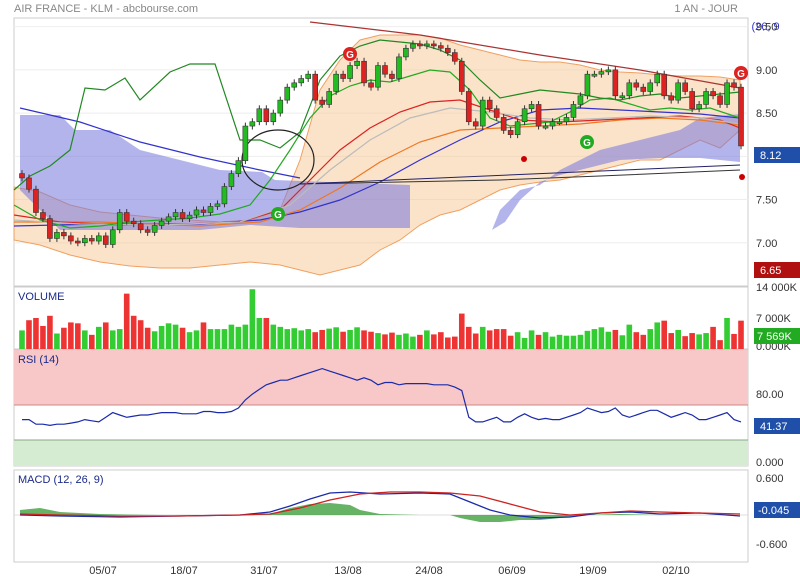 Image resolution: width=800 pixels, height=580 pixels. What do you see at coordinates (741, 73) in the screenshot?
I see `signal-marker-4: G` at bounding box center [741, 73].